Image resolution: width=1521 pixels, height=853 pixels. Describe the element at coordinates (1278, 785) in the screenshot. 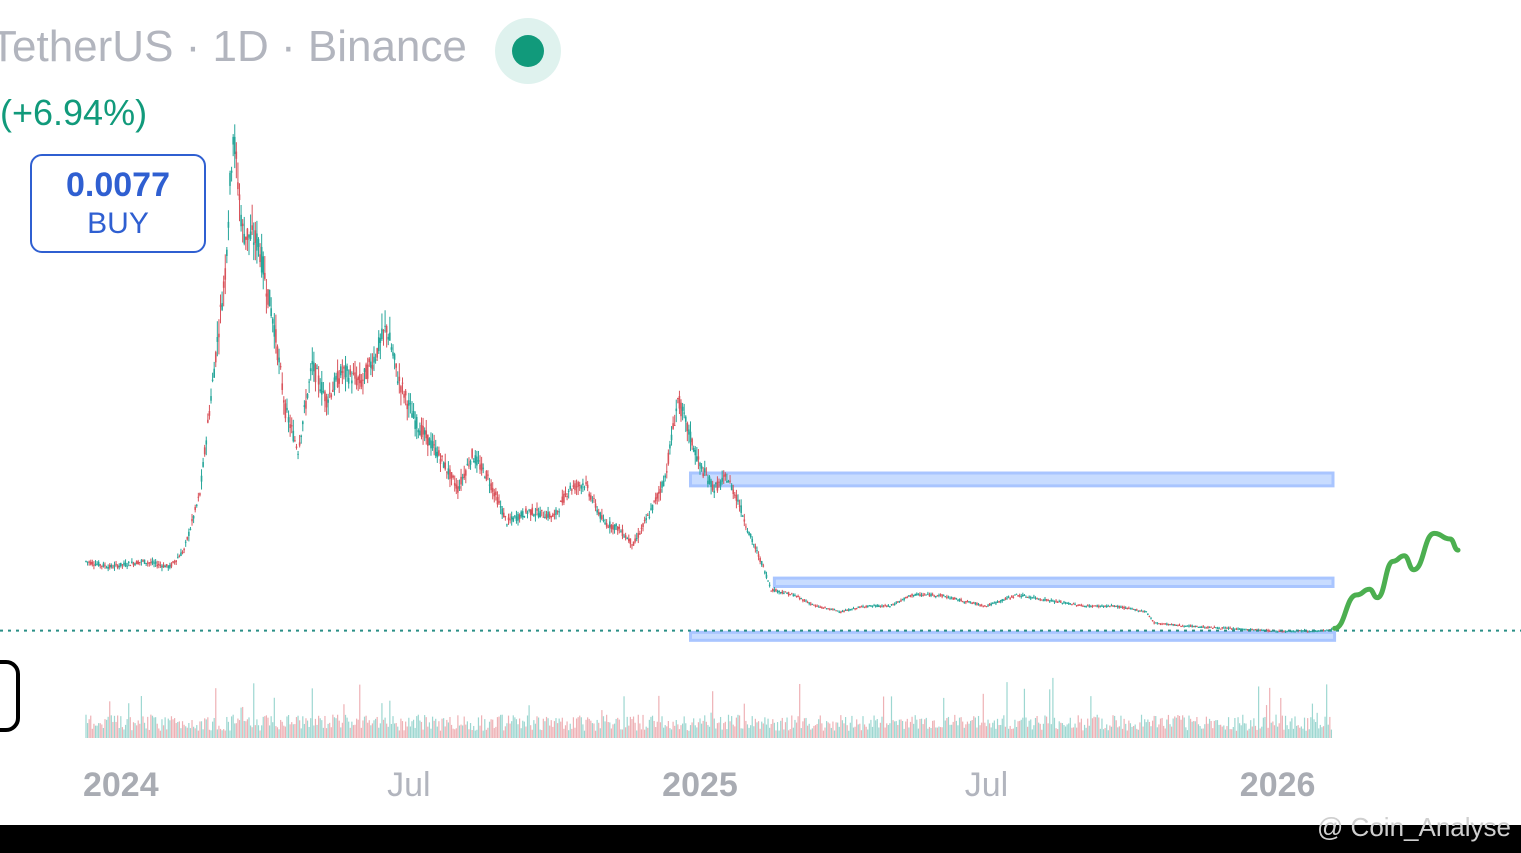

I see `x-tick-label: 2026` at that location.